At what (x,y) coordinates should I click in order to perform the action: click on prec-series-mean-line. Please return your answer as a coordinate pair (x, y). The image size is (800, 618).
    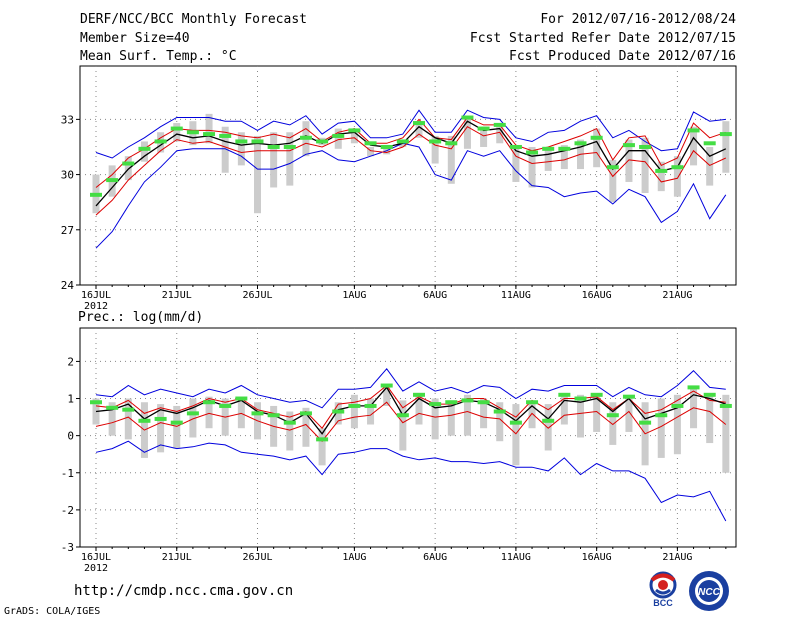
    Looking at the image, I should click on (411, 410).